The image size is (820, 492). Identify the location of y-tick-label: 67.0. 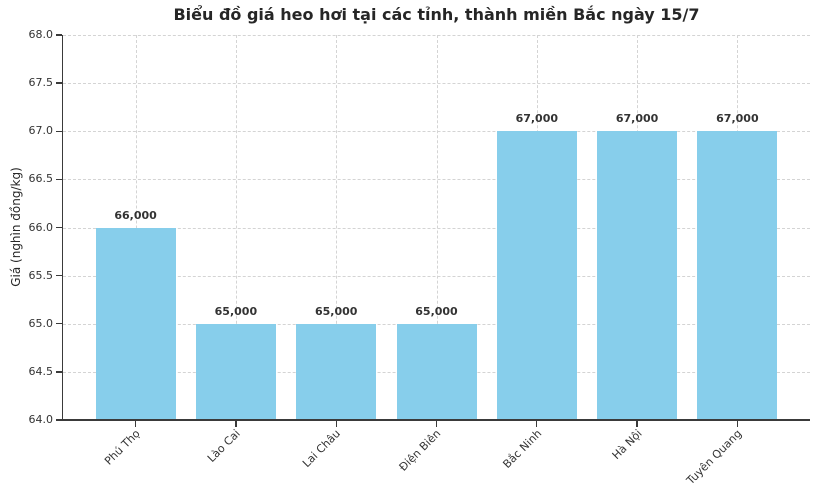
(41, 131).